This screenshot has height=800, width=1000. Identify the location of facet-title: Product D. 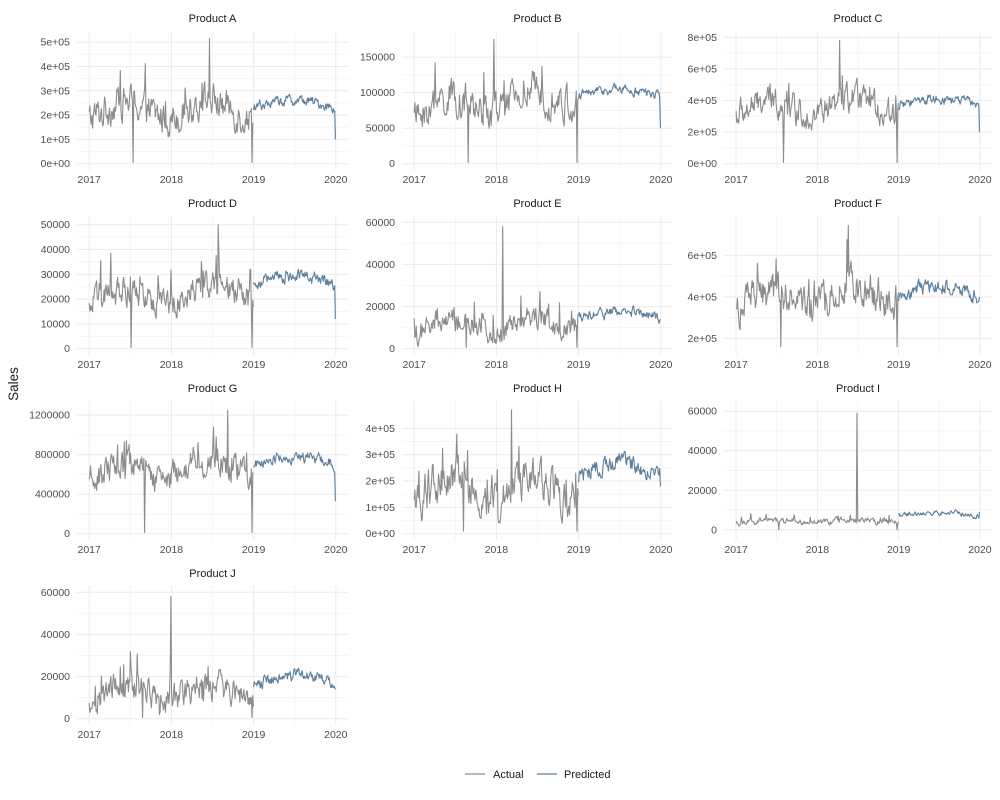
(212, 204).